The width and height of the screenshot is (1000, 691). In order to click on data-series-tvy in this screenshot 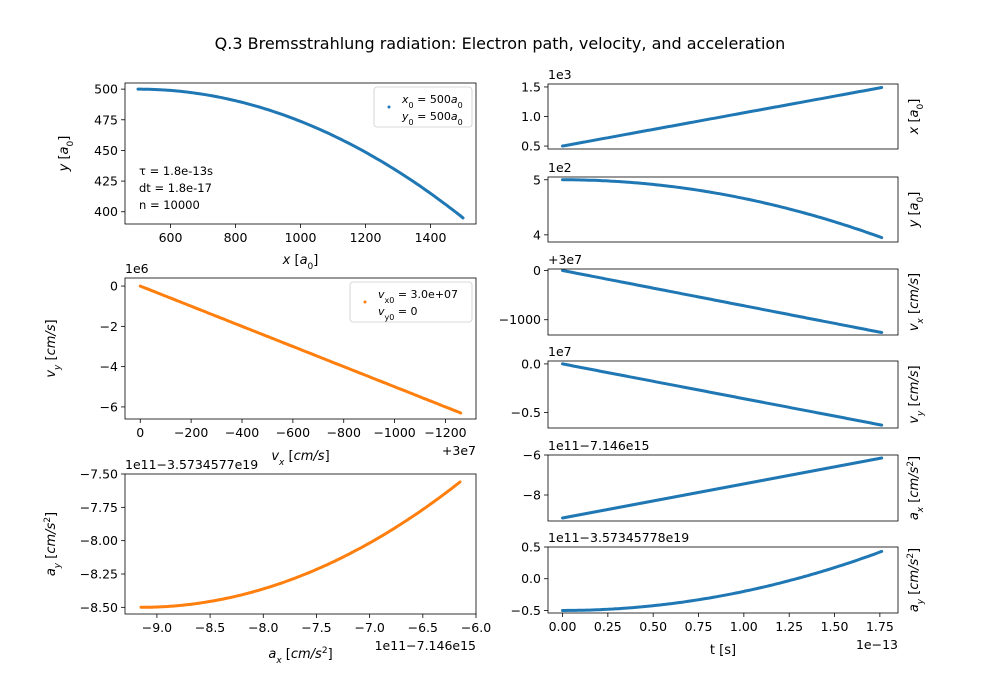, I will do `click(722, 394)`.